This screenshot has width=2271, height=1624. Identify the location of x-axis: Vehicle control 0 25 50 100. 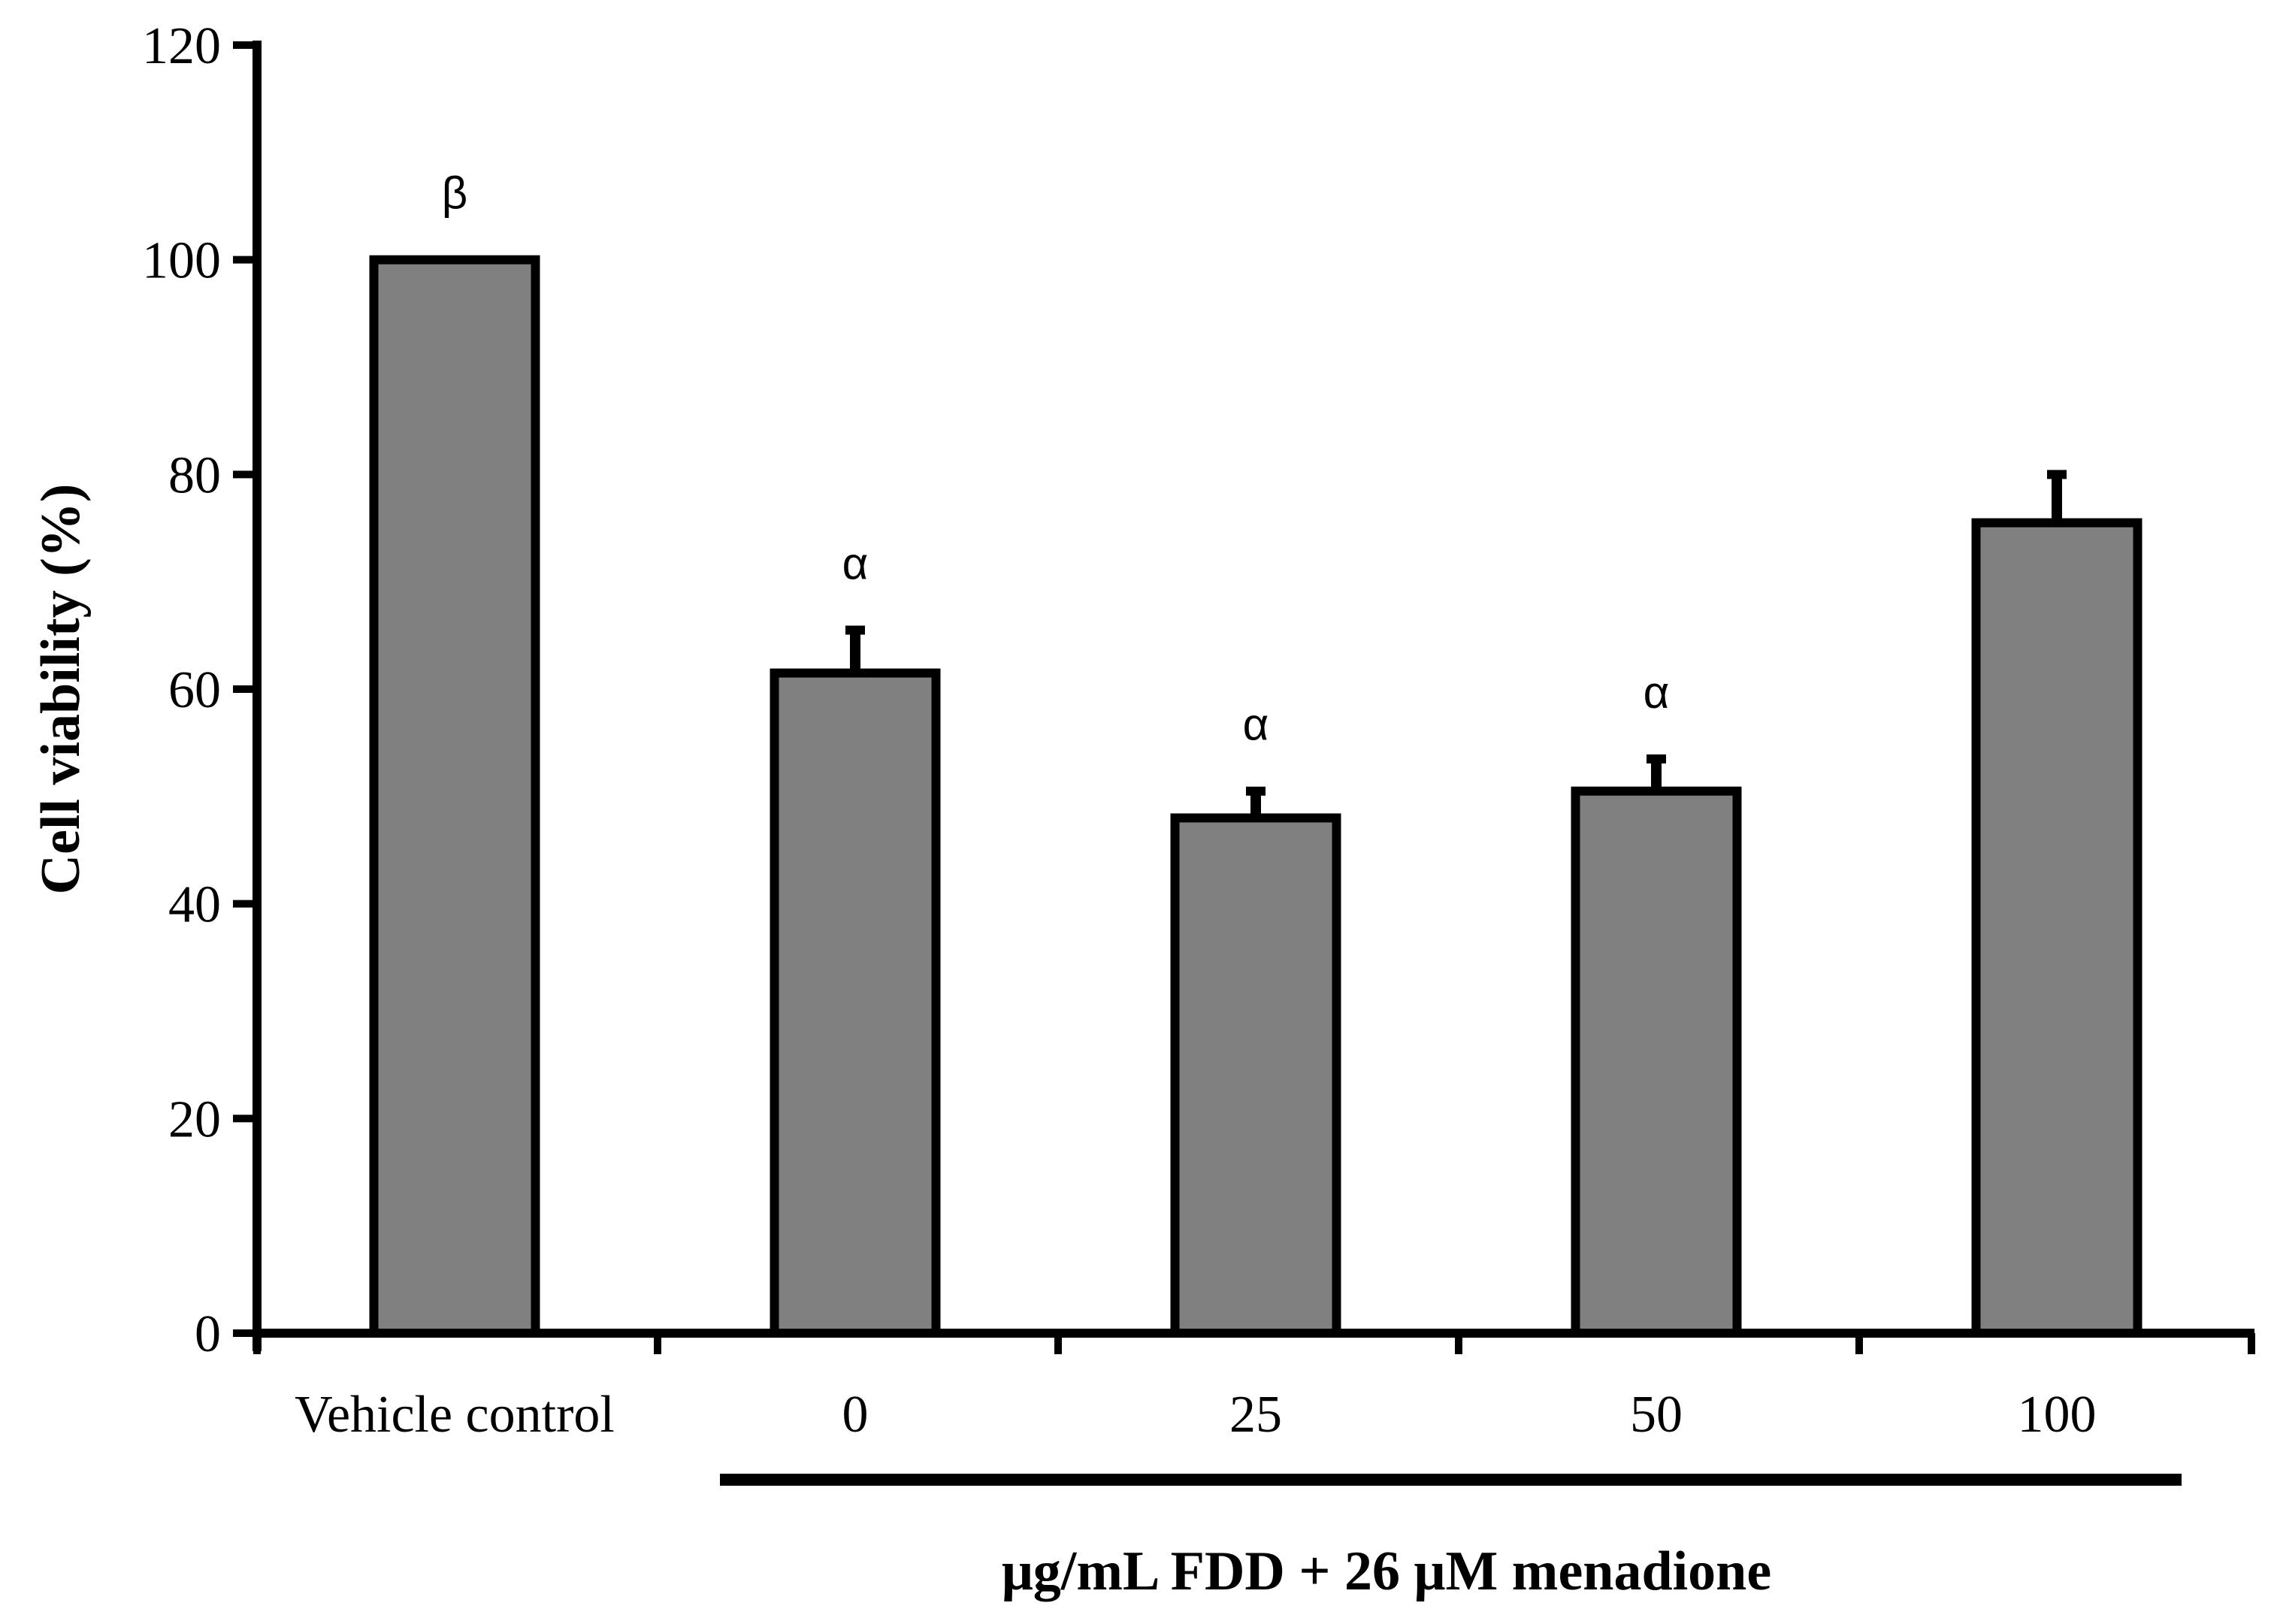
(1254, 1386).